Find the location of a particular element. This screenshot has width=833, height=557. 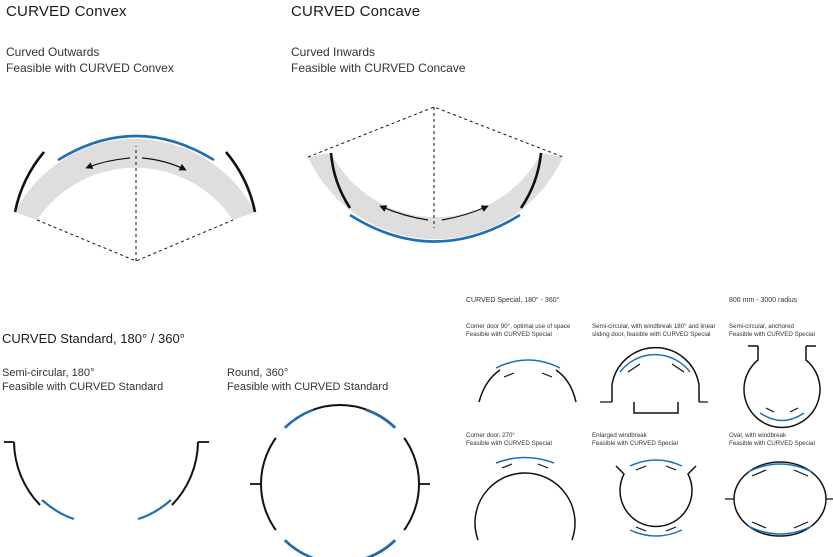

special-corner-270-diagram is located at coordinates (525, 498).